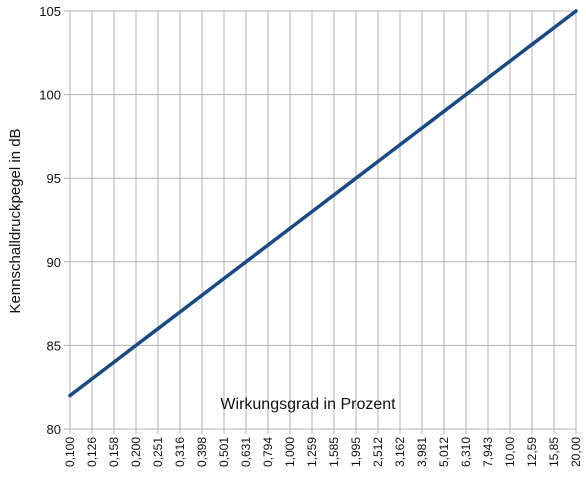 The width and height of the screenshot is (586, 488). What do you see at coordinates (308, 404) in the screenshot?
I see `annotation-label: Wirkungsgrad in Prozent` at bounding box center [308, 404].